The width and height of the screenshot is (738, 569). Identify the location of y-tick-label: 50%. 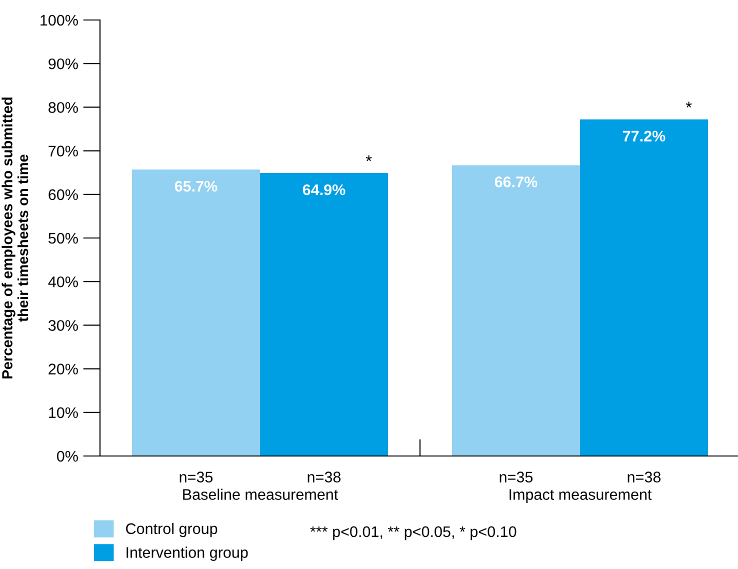
(63, 238).